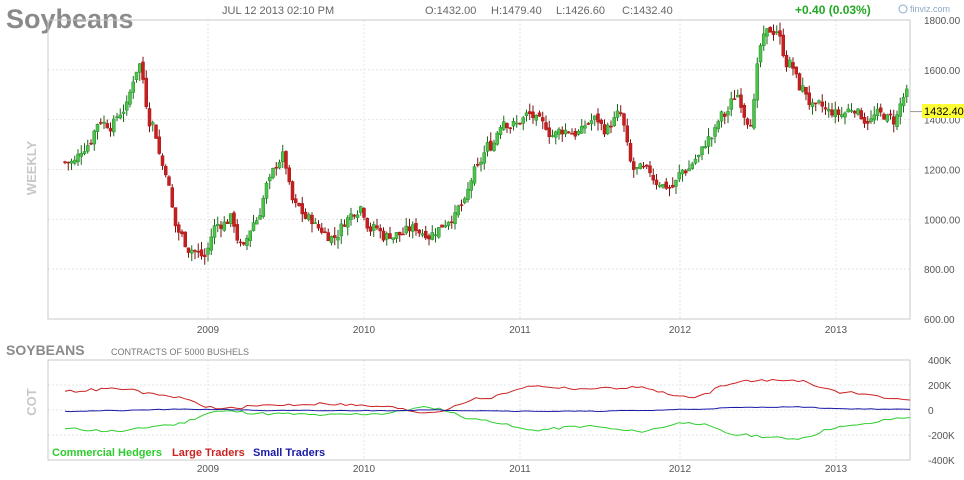 The image size is (964, 480). Describe the element at coordinates (208, 330) in the screenshot. I see `price-x-tick: 2009` at that location.